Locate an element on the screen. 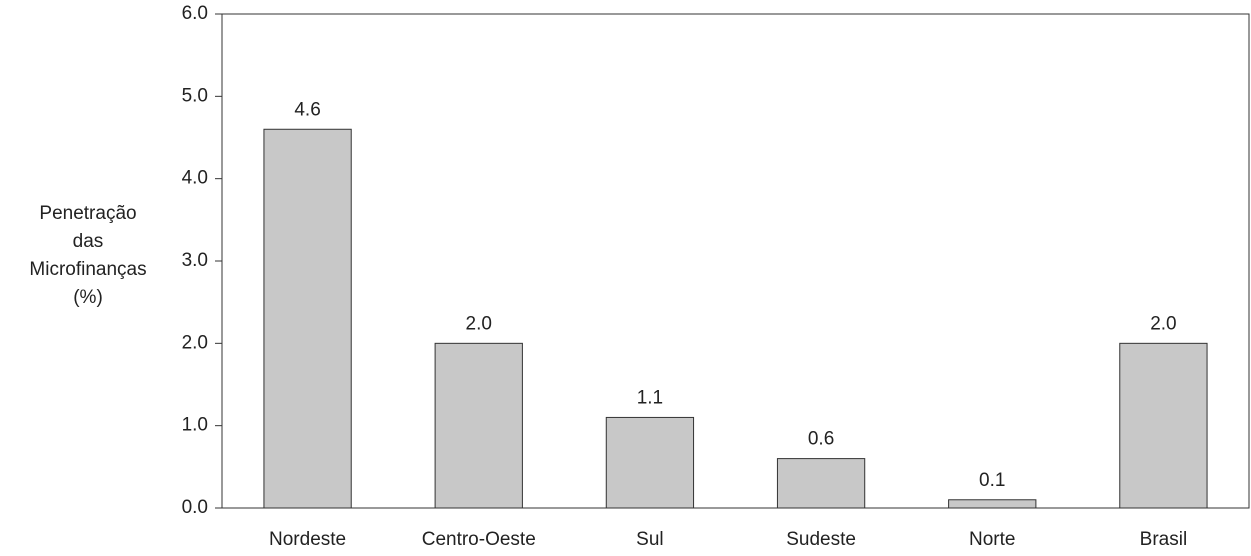 This screenshot has width=1251, height=556. x-tick-label: Sudeste is located at coordinates (821, 539).